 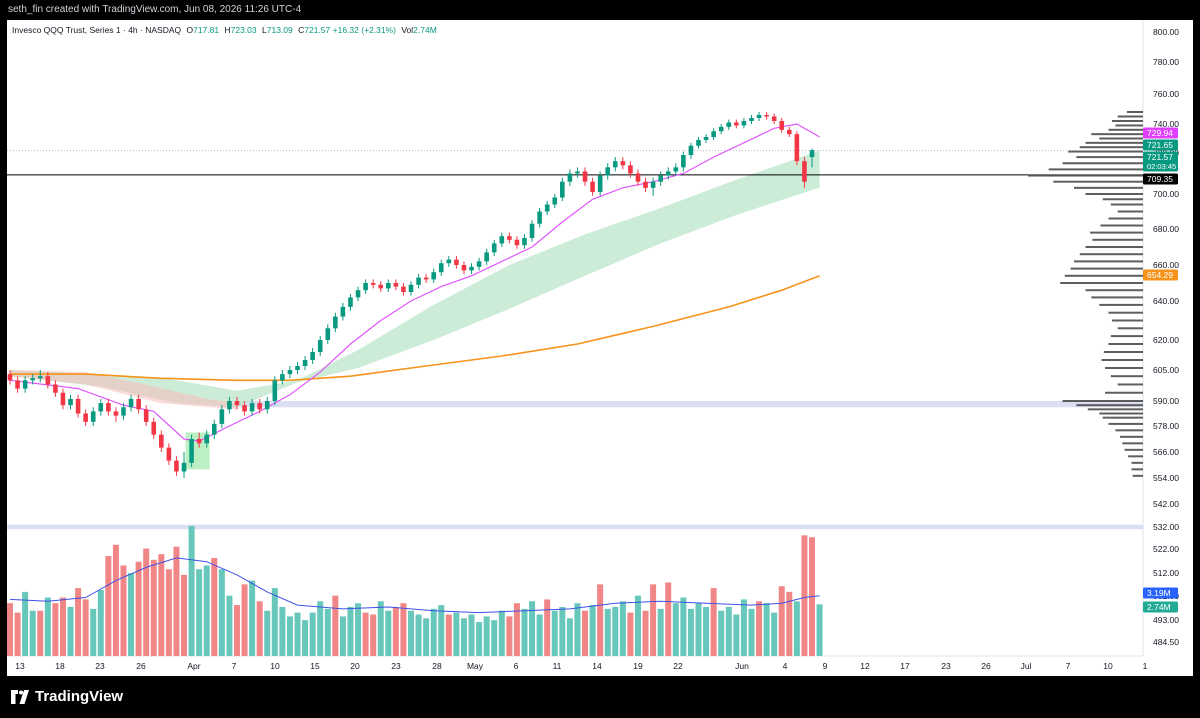 I want to click on price-tick-label: 800.00, so click(x=1166, y=32).